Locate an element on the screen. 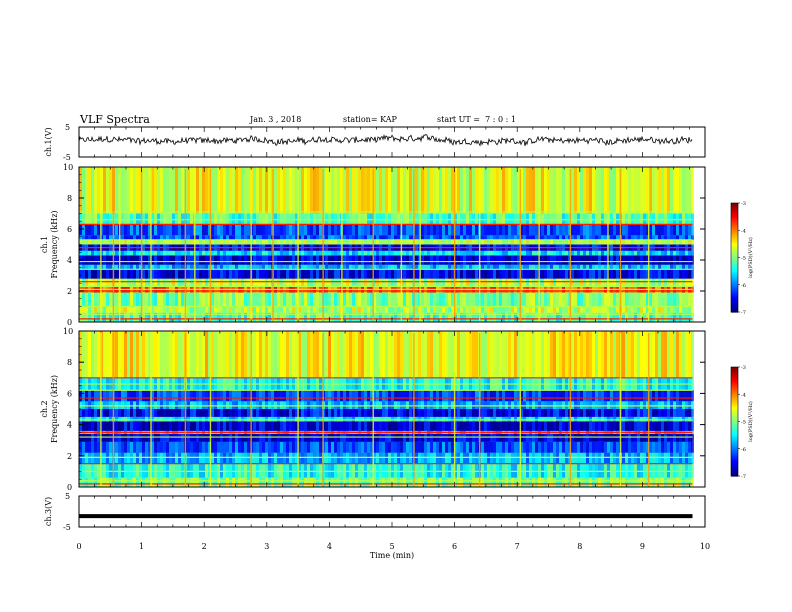  colorbar-tick-label: -3 is located at coordinates (743, 204).